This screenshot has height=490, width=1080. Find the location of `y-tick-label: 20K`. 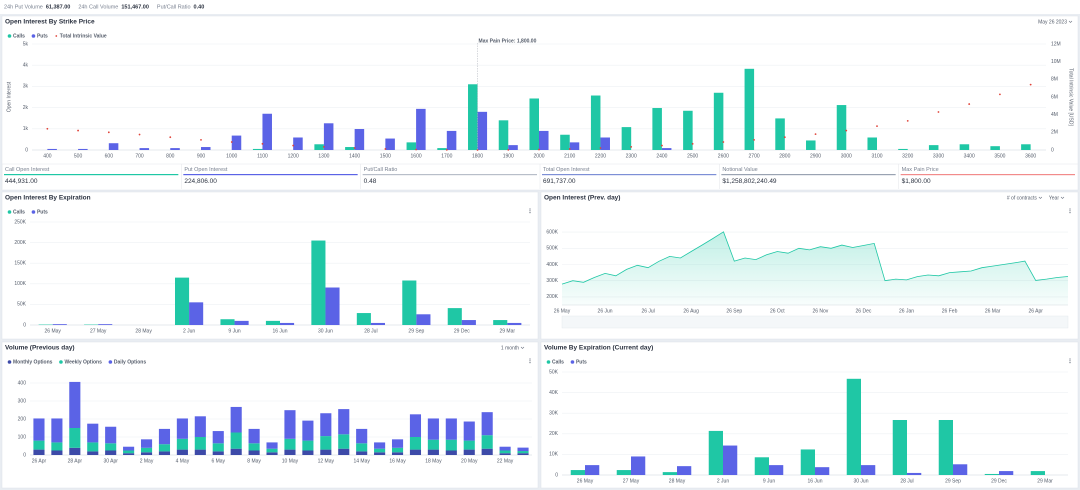

y-tick-label: 20K is located at coordinates (554, 434).